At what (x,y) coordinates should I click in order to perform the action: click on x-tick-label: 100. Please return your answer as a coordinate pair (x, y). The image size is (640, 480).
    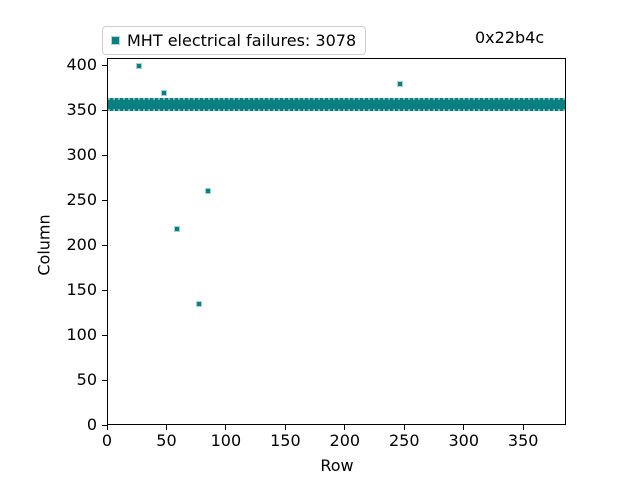
    Looking at the image, I should click on (226, 440).